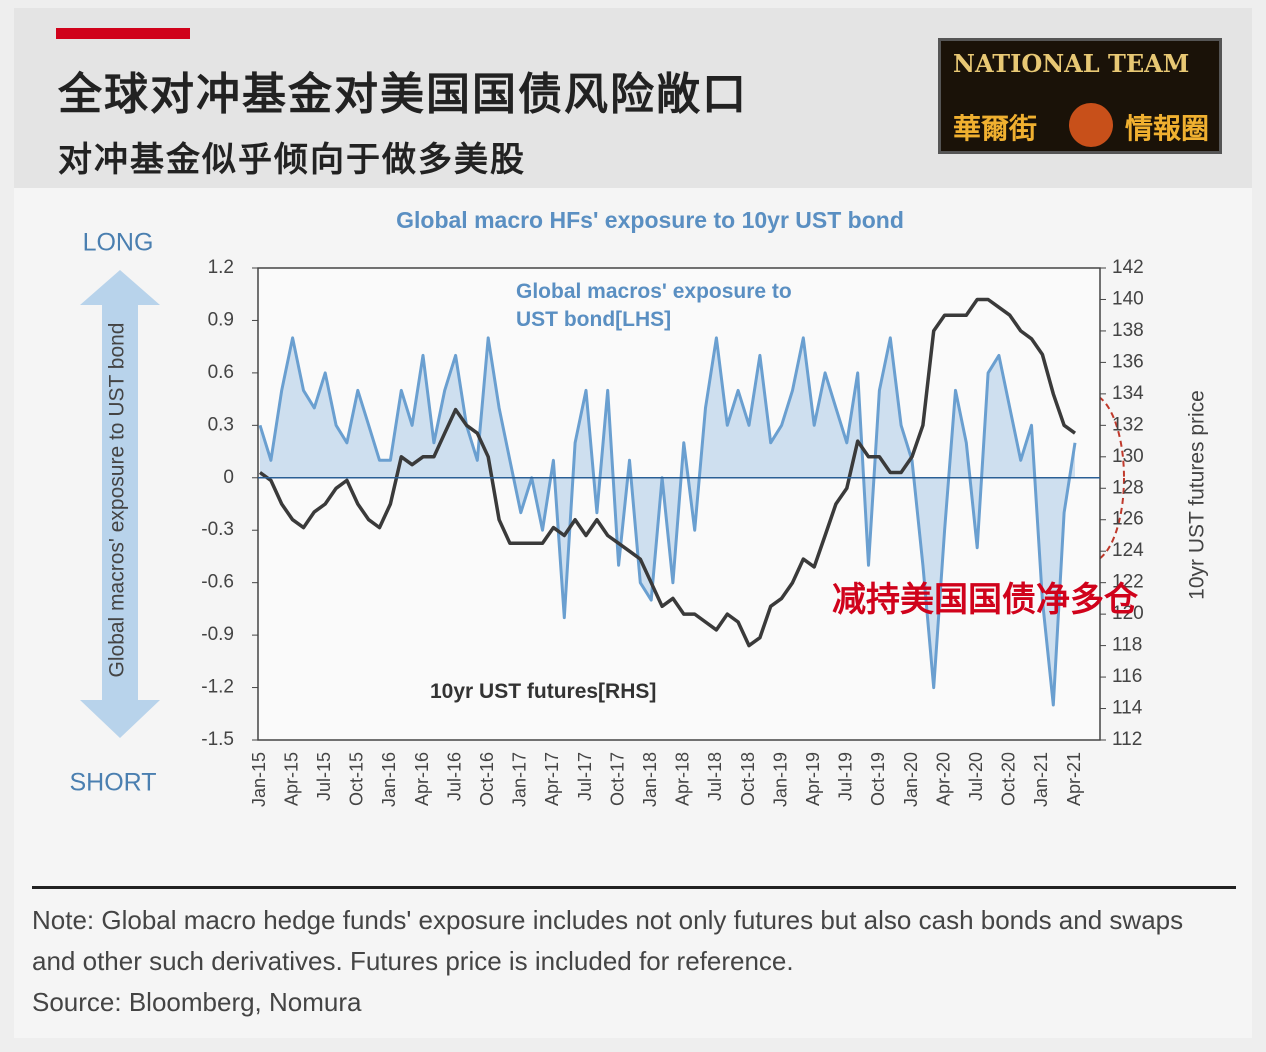  What do you see at coordinates (228, 477) in the screenshot?
I see `y-tick-label: 0` at bounding box center [228, 477].